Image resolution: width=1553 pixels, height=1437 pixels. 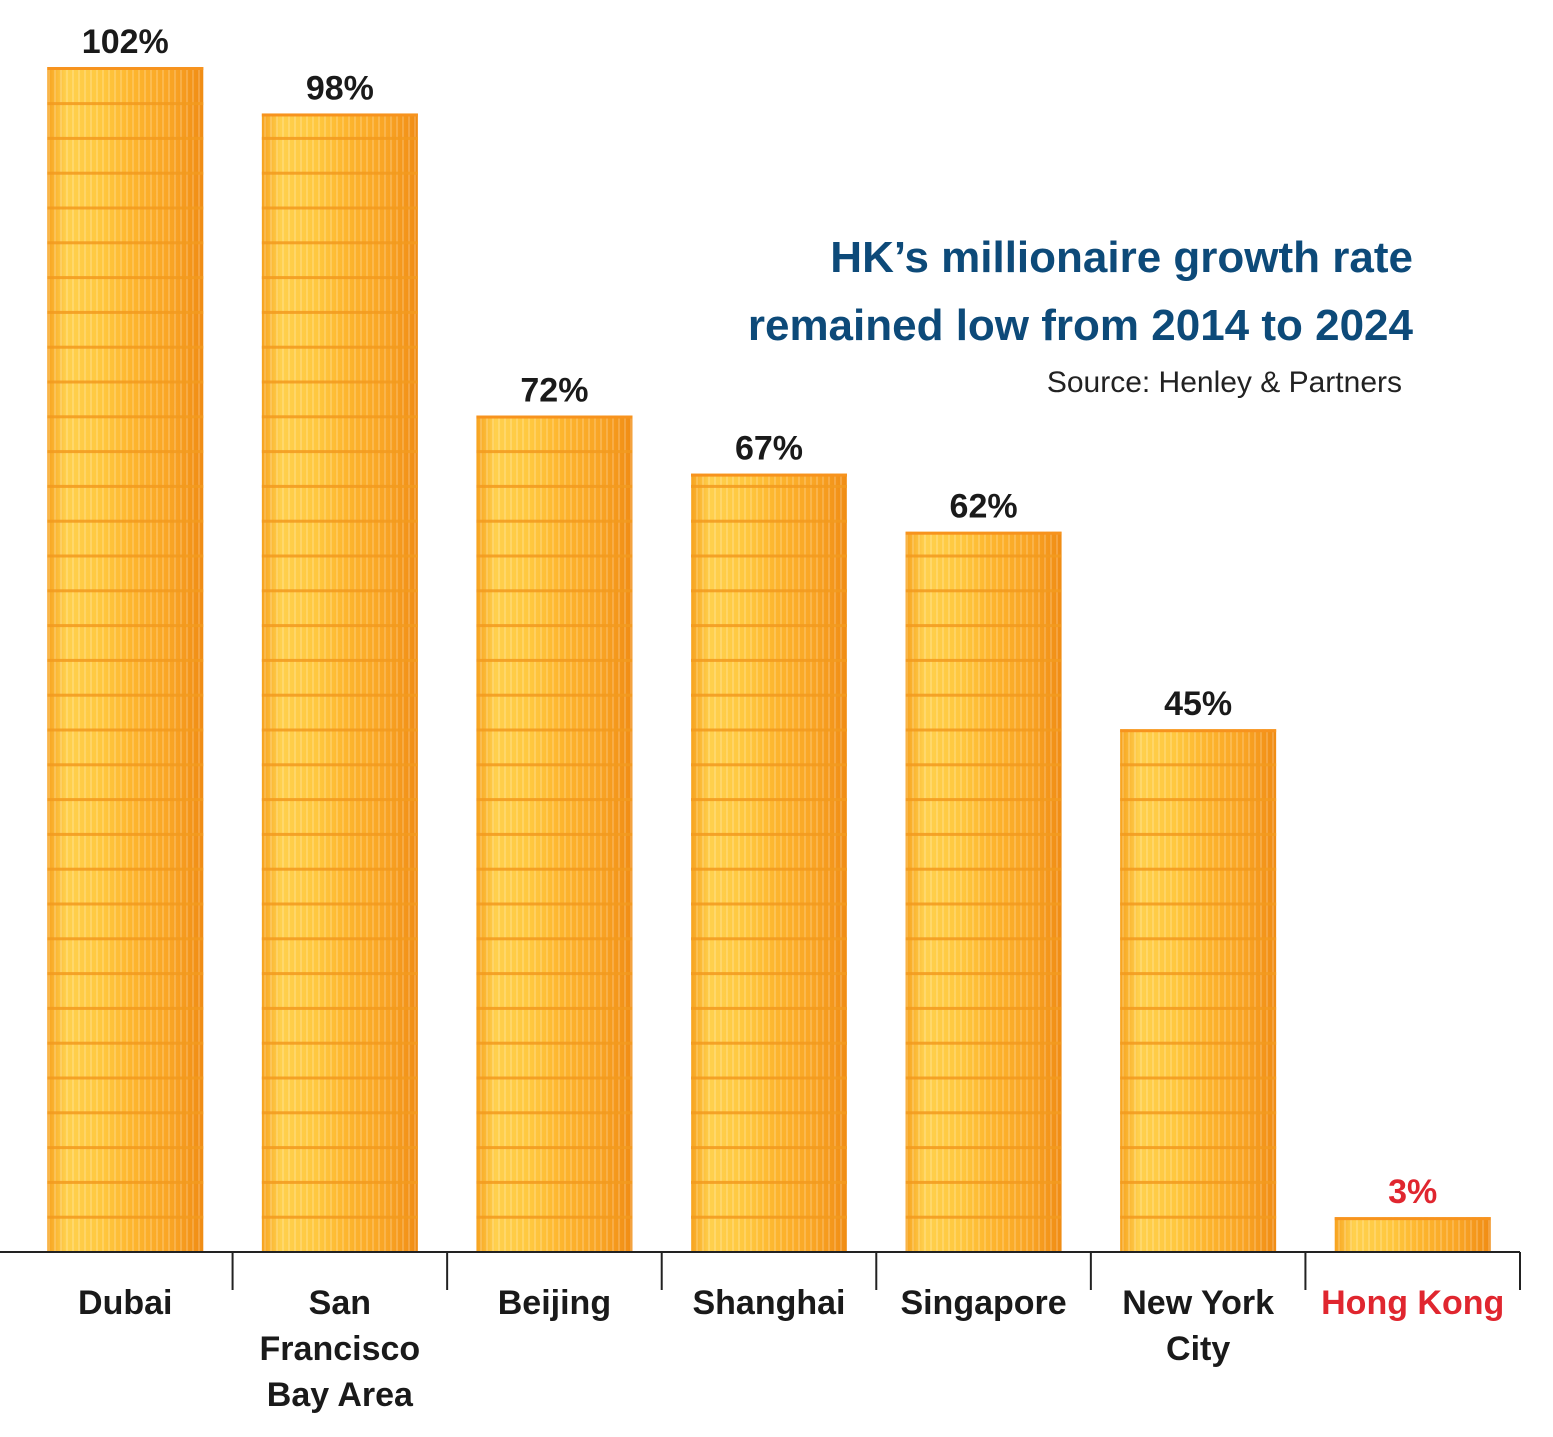 What do you see at coordinates (340, 1303) in the screenshot?
I see `category-label-san-francisco-bay-area-line-1: San` at bounding box center [340, 1303].